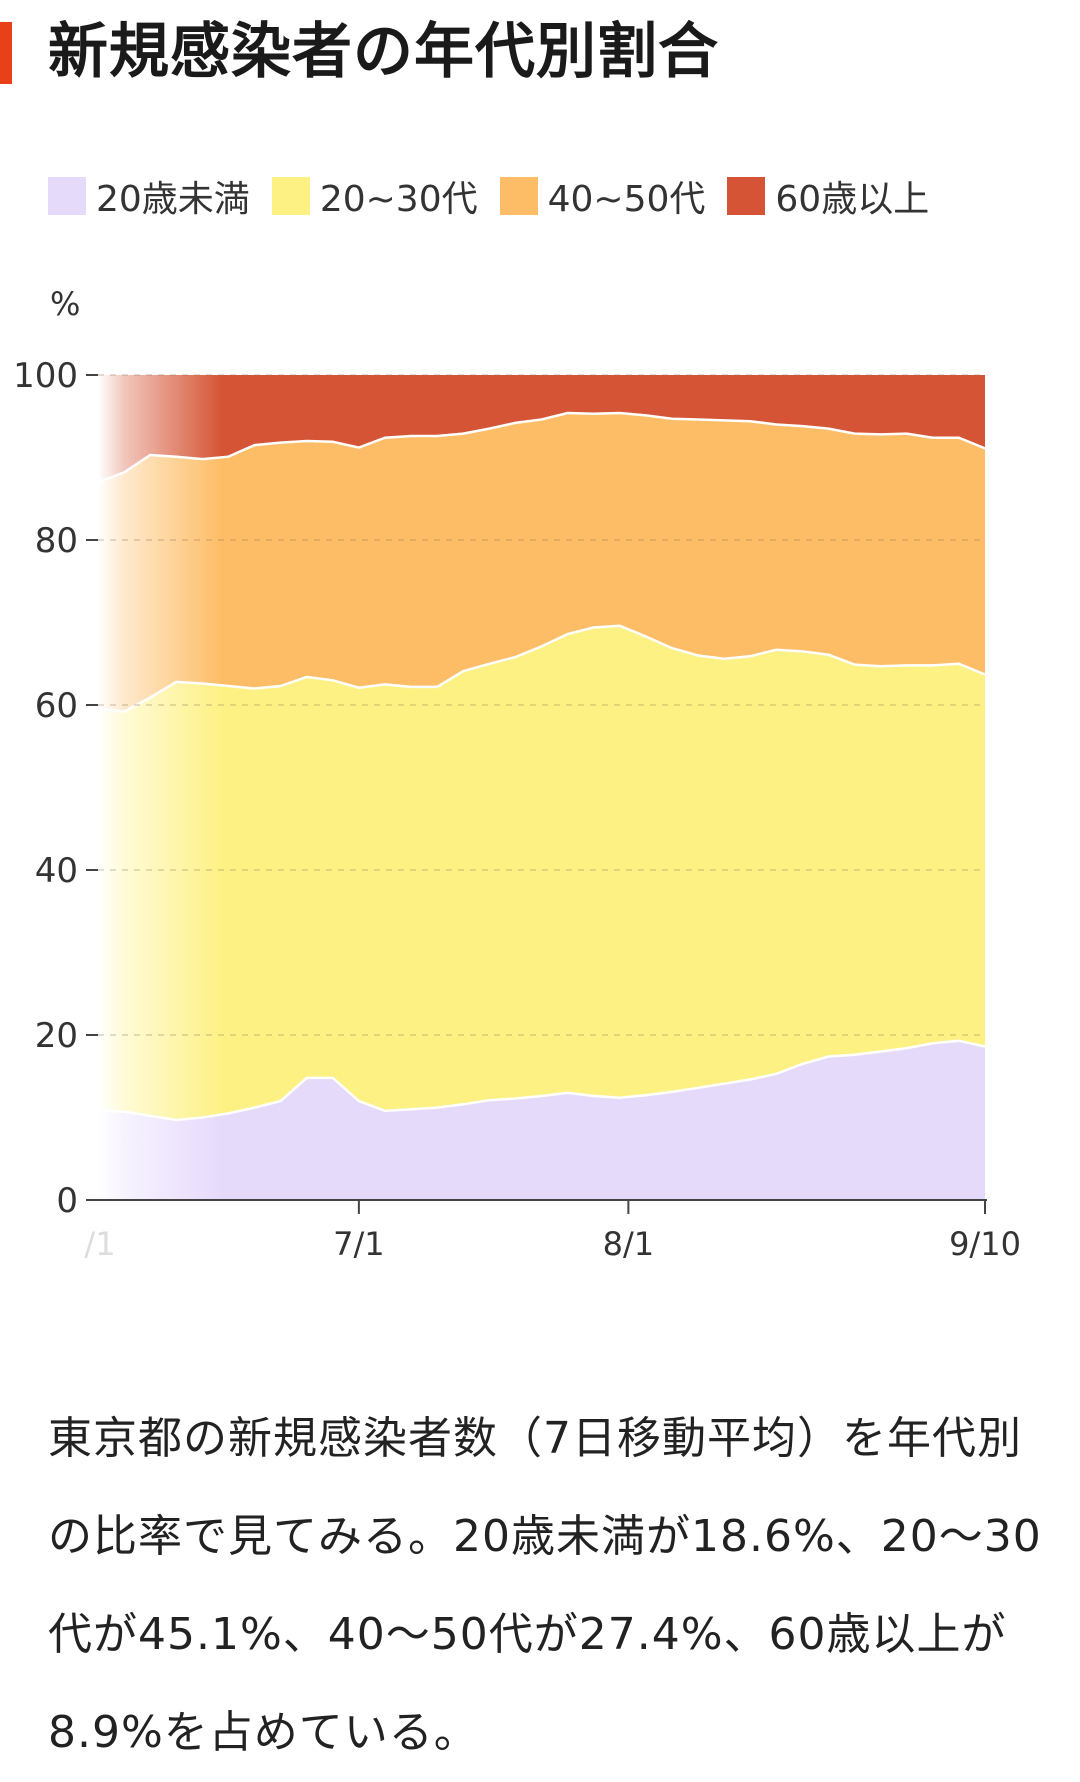  I want to click on y-axis-unit-label: %, so click(65, 304).